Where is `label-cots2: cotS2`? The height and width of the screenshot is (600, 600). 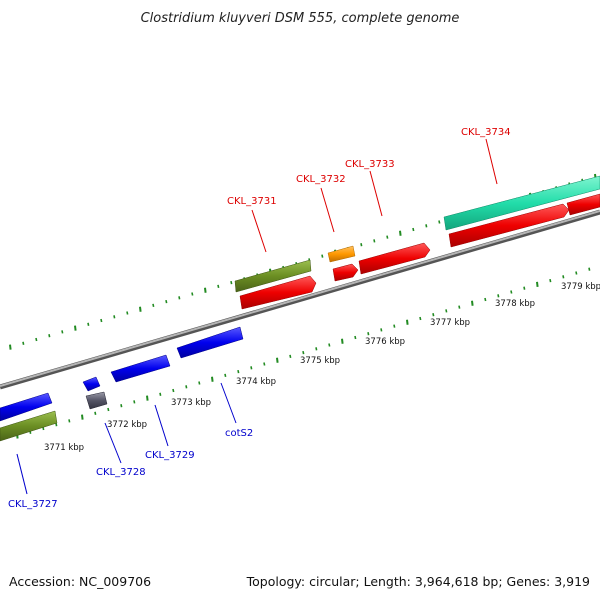
label-cots2: cotS2 is located at coordinates (239, 433).